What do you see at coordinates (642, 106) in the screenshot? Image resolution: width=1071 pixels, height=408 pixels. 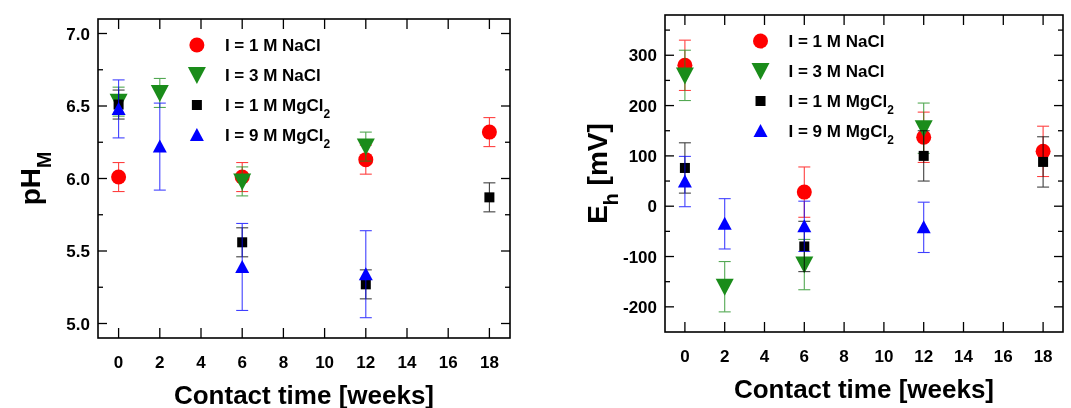 I see `y-tick-label: 200` at bounding box center [642, 106].